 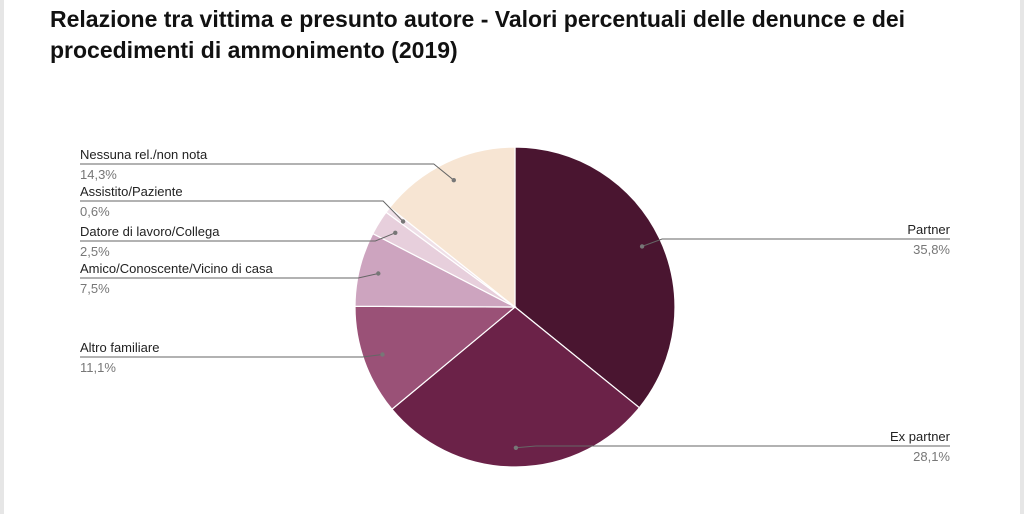 I want to click on slice-value-altro-familiare: 11,1%, so click(x=98, y=367).